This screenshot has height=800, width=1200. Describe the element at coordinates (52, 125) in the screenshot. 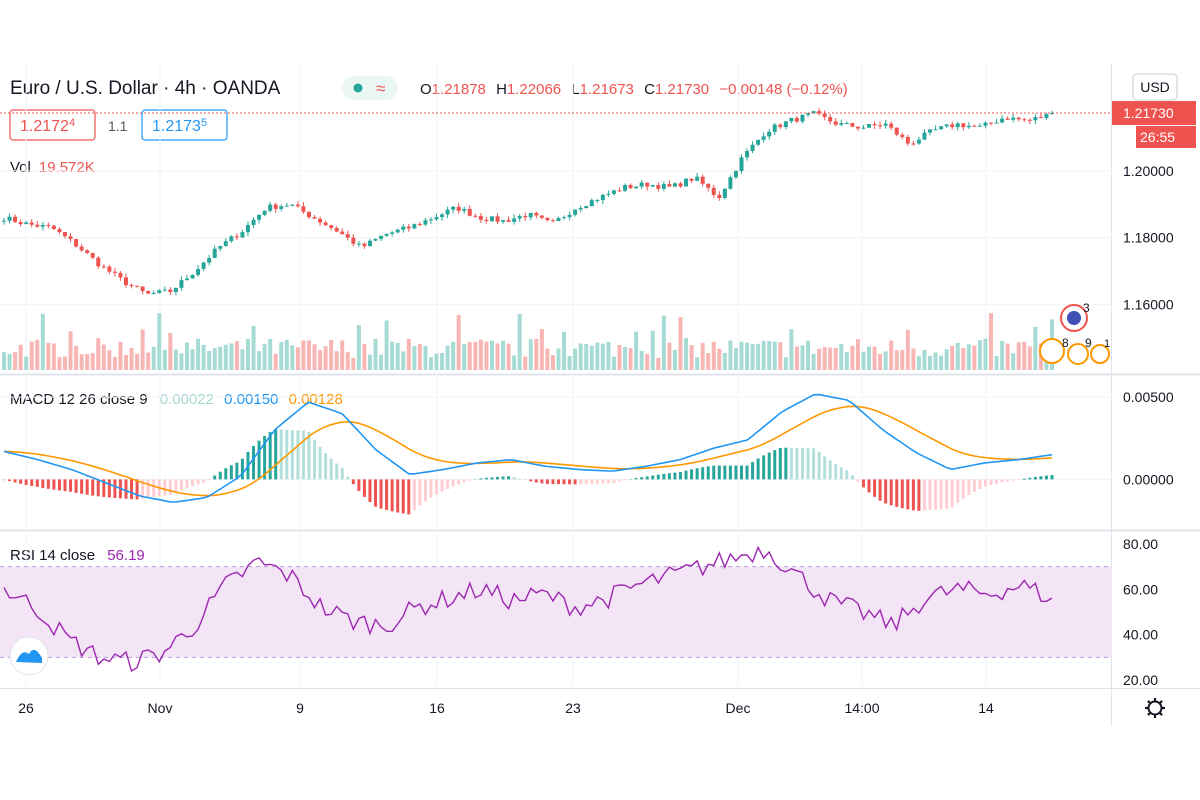

I see `sell-button` at that location.